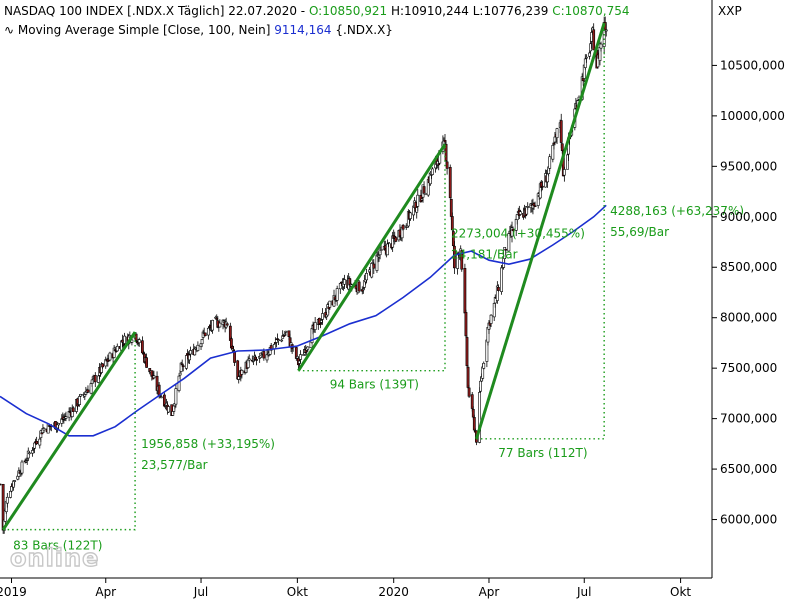 The width and height of the screenshot is (800, 600). Describe the element at coordinates (144, 30) in the screenshot. I see `ma-label: Moving Average Simple [Close, 100, Nein]` at that location.